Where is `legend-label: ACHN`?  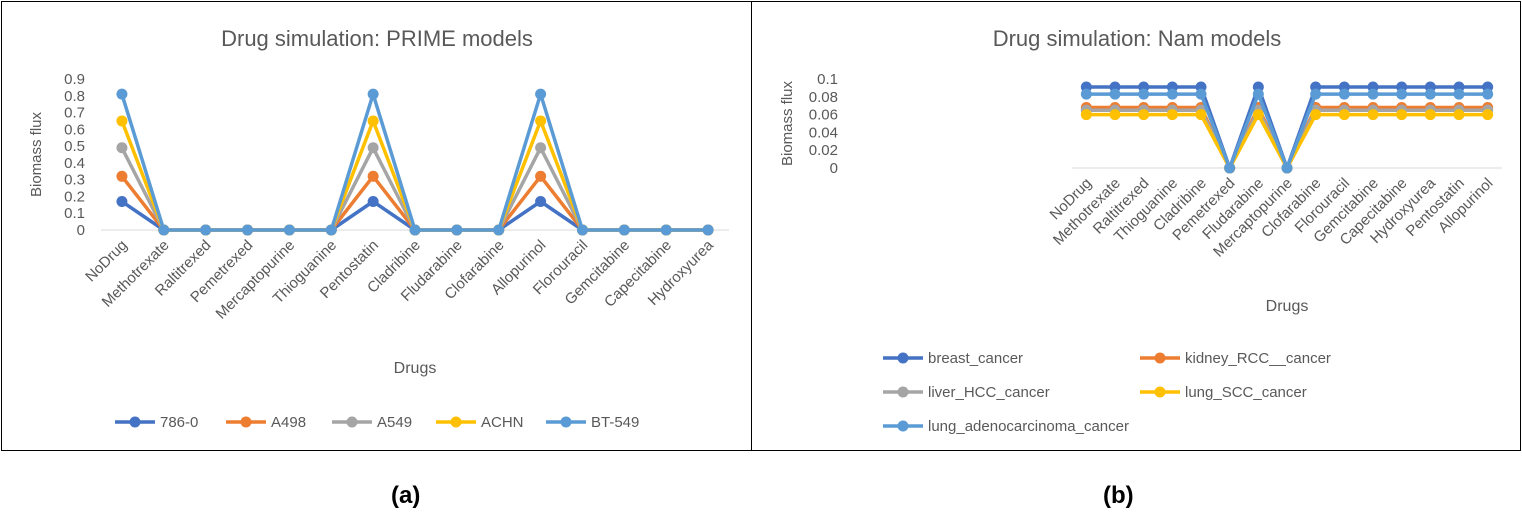 legend-label: ACHN is located at coordinates (502, 422).